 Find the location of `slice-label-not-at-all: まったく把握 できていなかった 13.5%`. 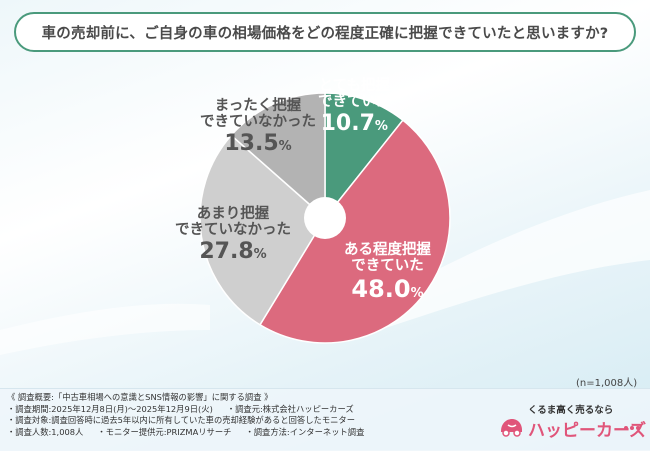

slice-label-not-at-all: まったく把握 できていなかった 13.5% is located at coordinates (258, 127).